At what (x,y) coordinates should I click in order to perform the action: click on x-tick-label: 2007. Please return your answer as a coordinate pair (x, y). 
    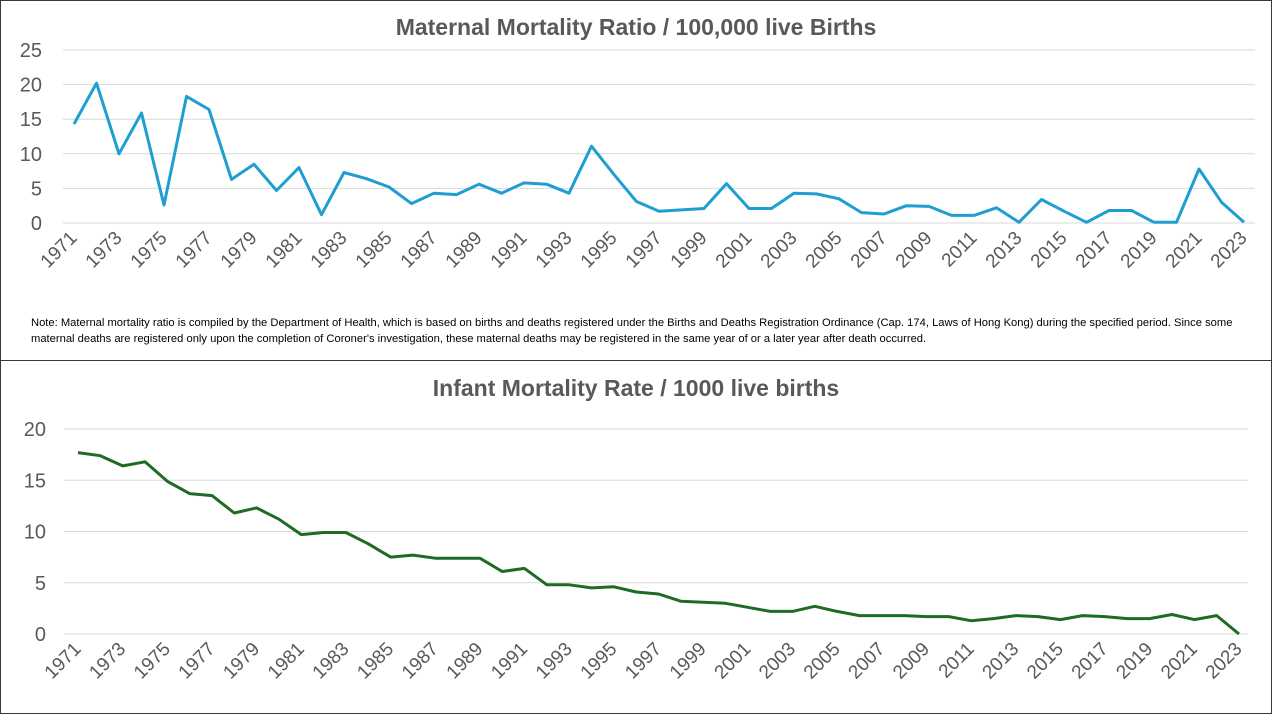
    Looking at the image, I should click on (869, 250).